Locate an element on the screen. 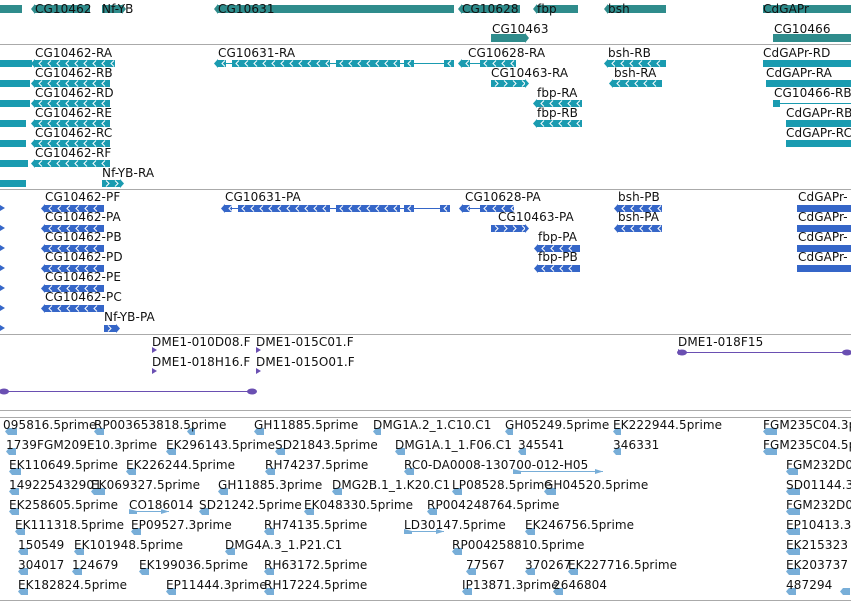 This screenshot has height=601, width=851. gene-label: CG10628 is located at coordinates (490, 9).